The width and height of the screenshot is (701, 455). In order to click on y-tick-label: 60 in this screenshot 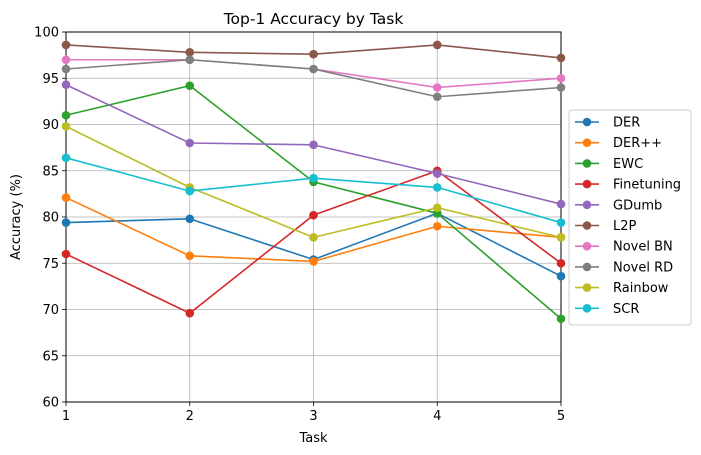, I will do `click(50, 403)`.